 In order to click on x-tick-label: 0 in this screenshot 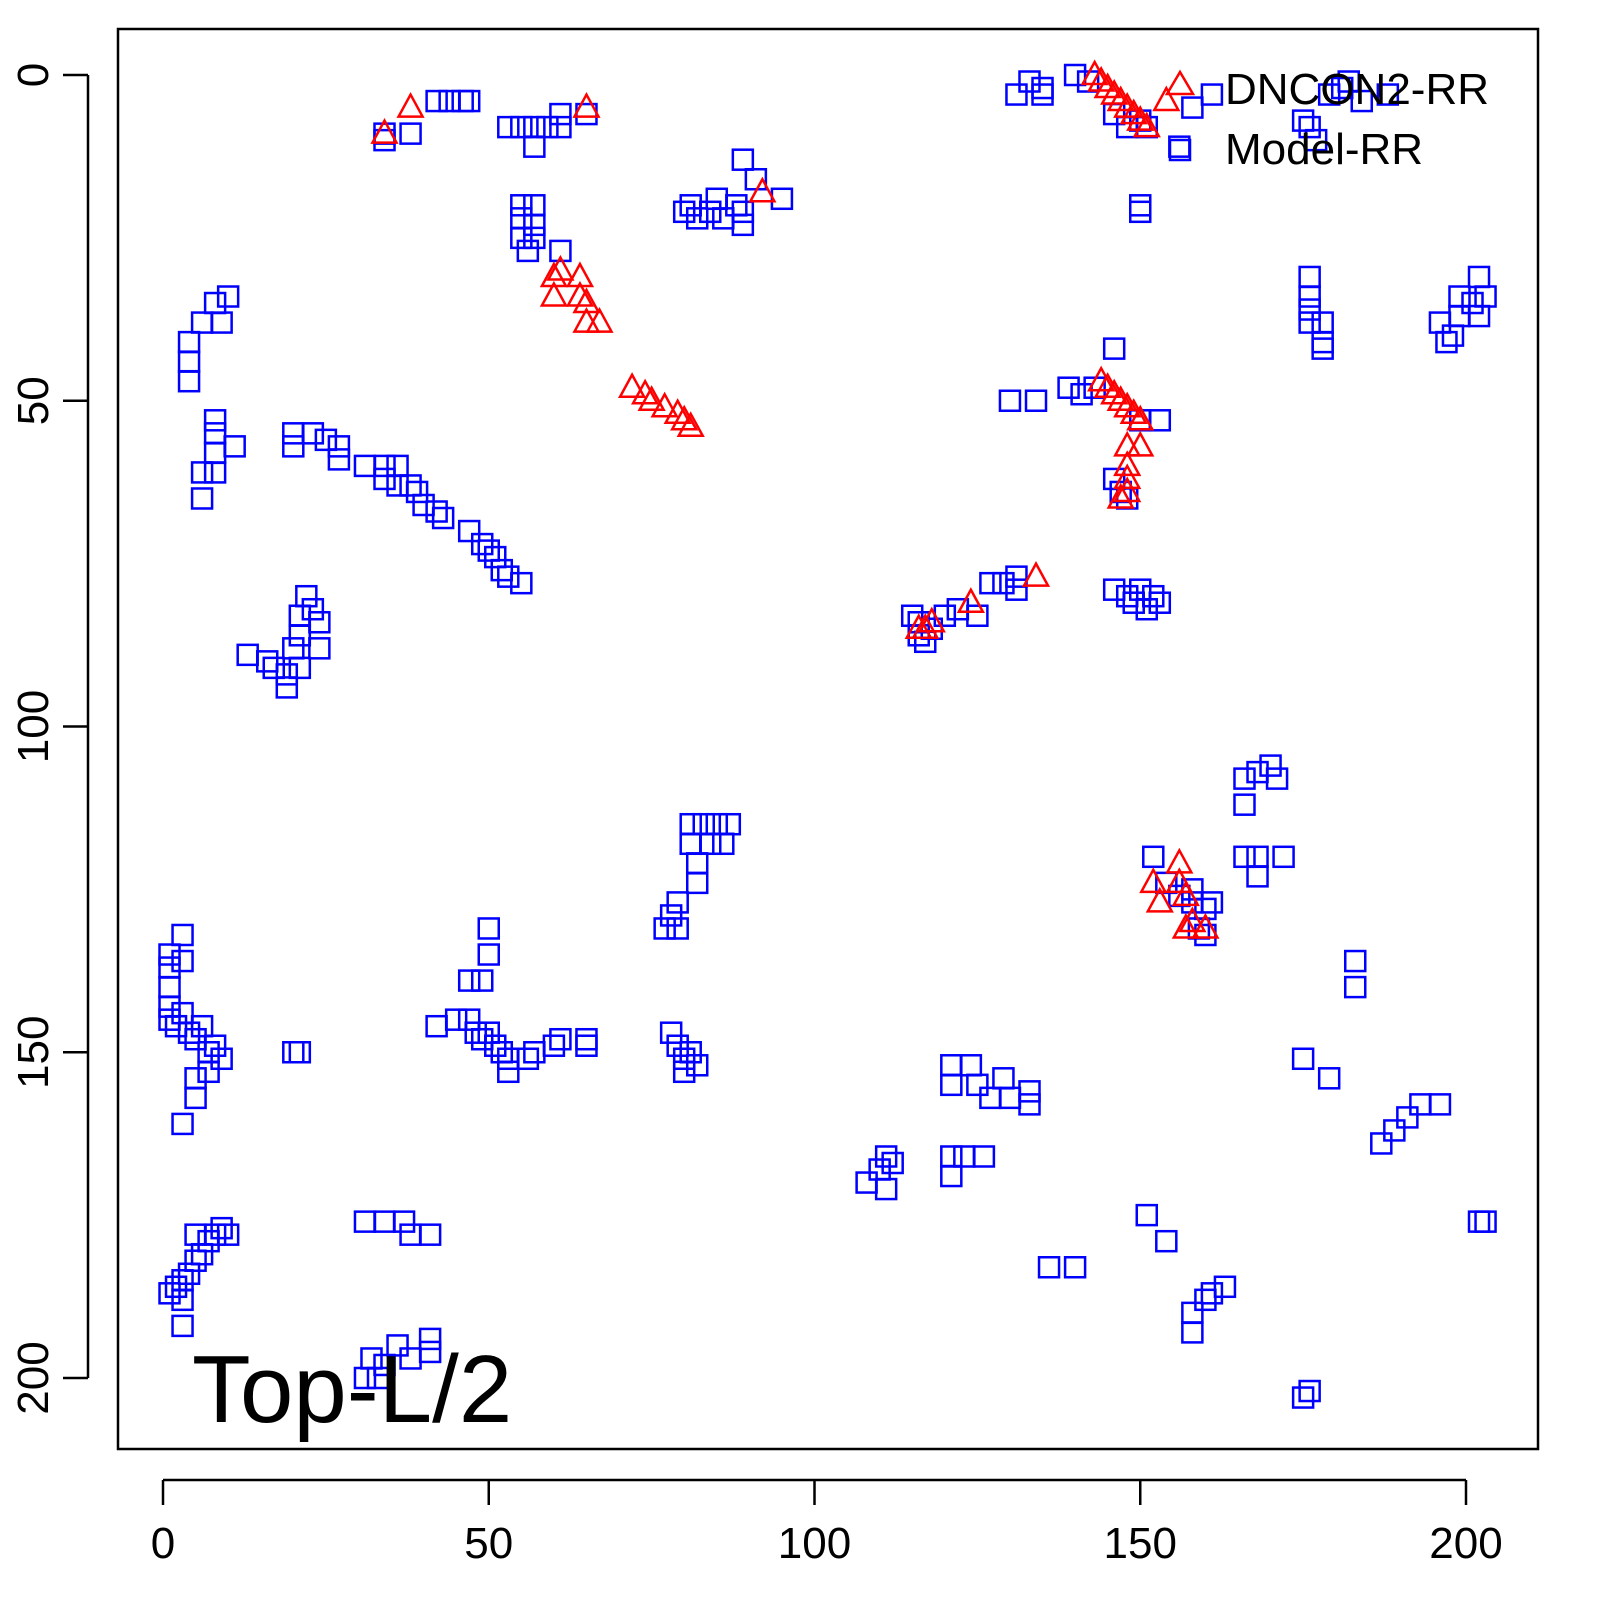, I will do `click(163, 1543)`.